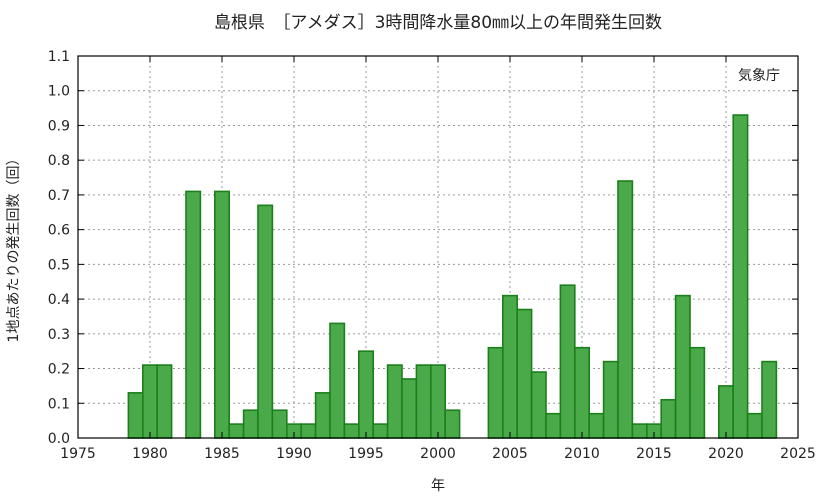  I want to click on bar-2016, so click(668, 418).